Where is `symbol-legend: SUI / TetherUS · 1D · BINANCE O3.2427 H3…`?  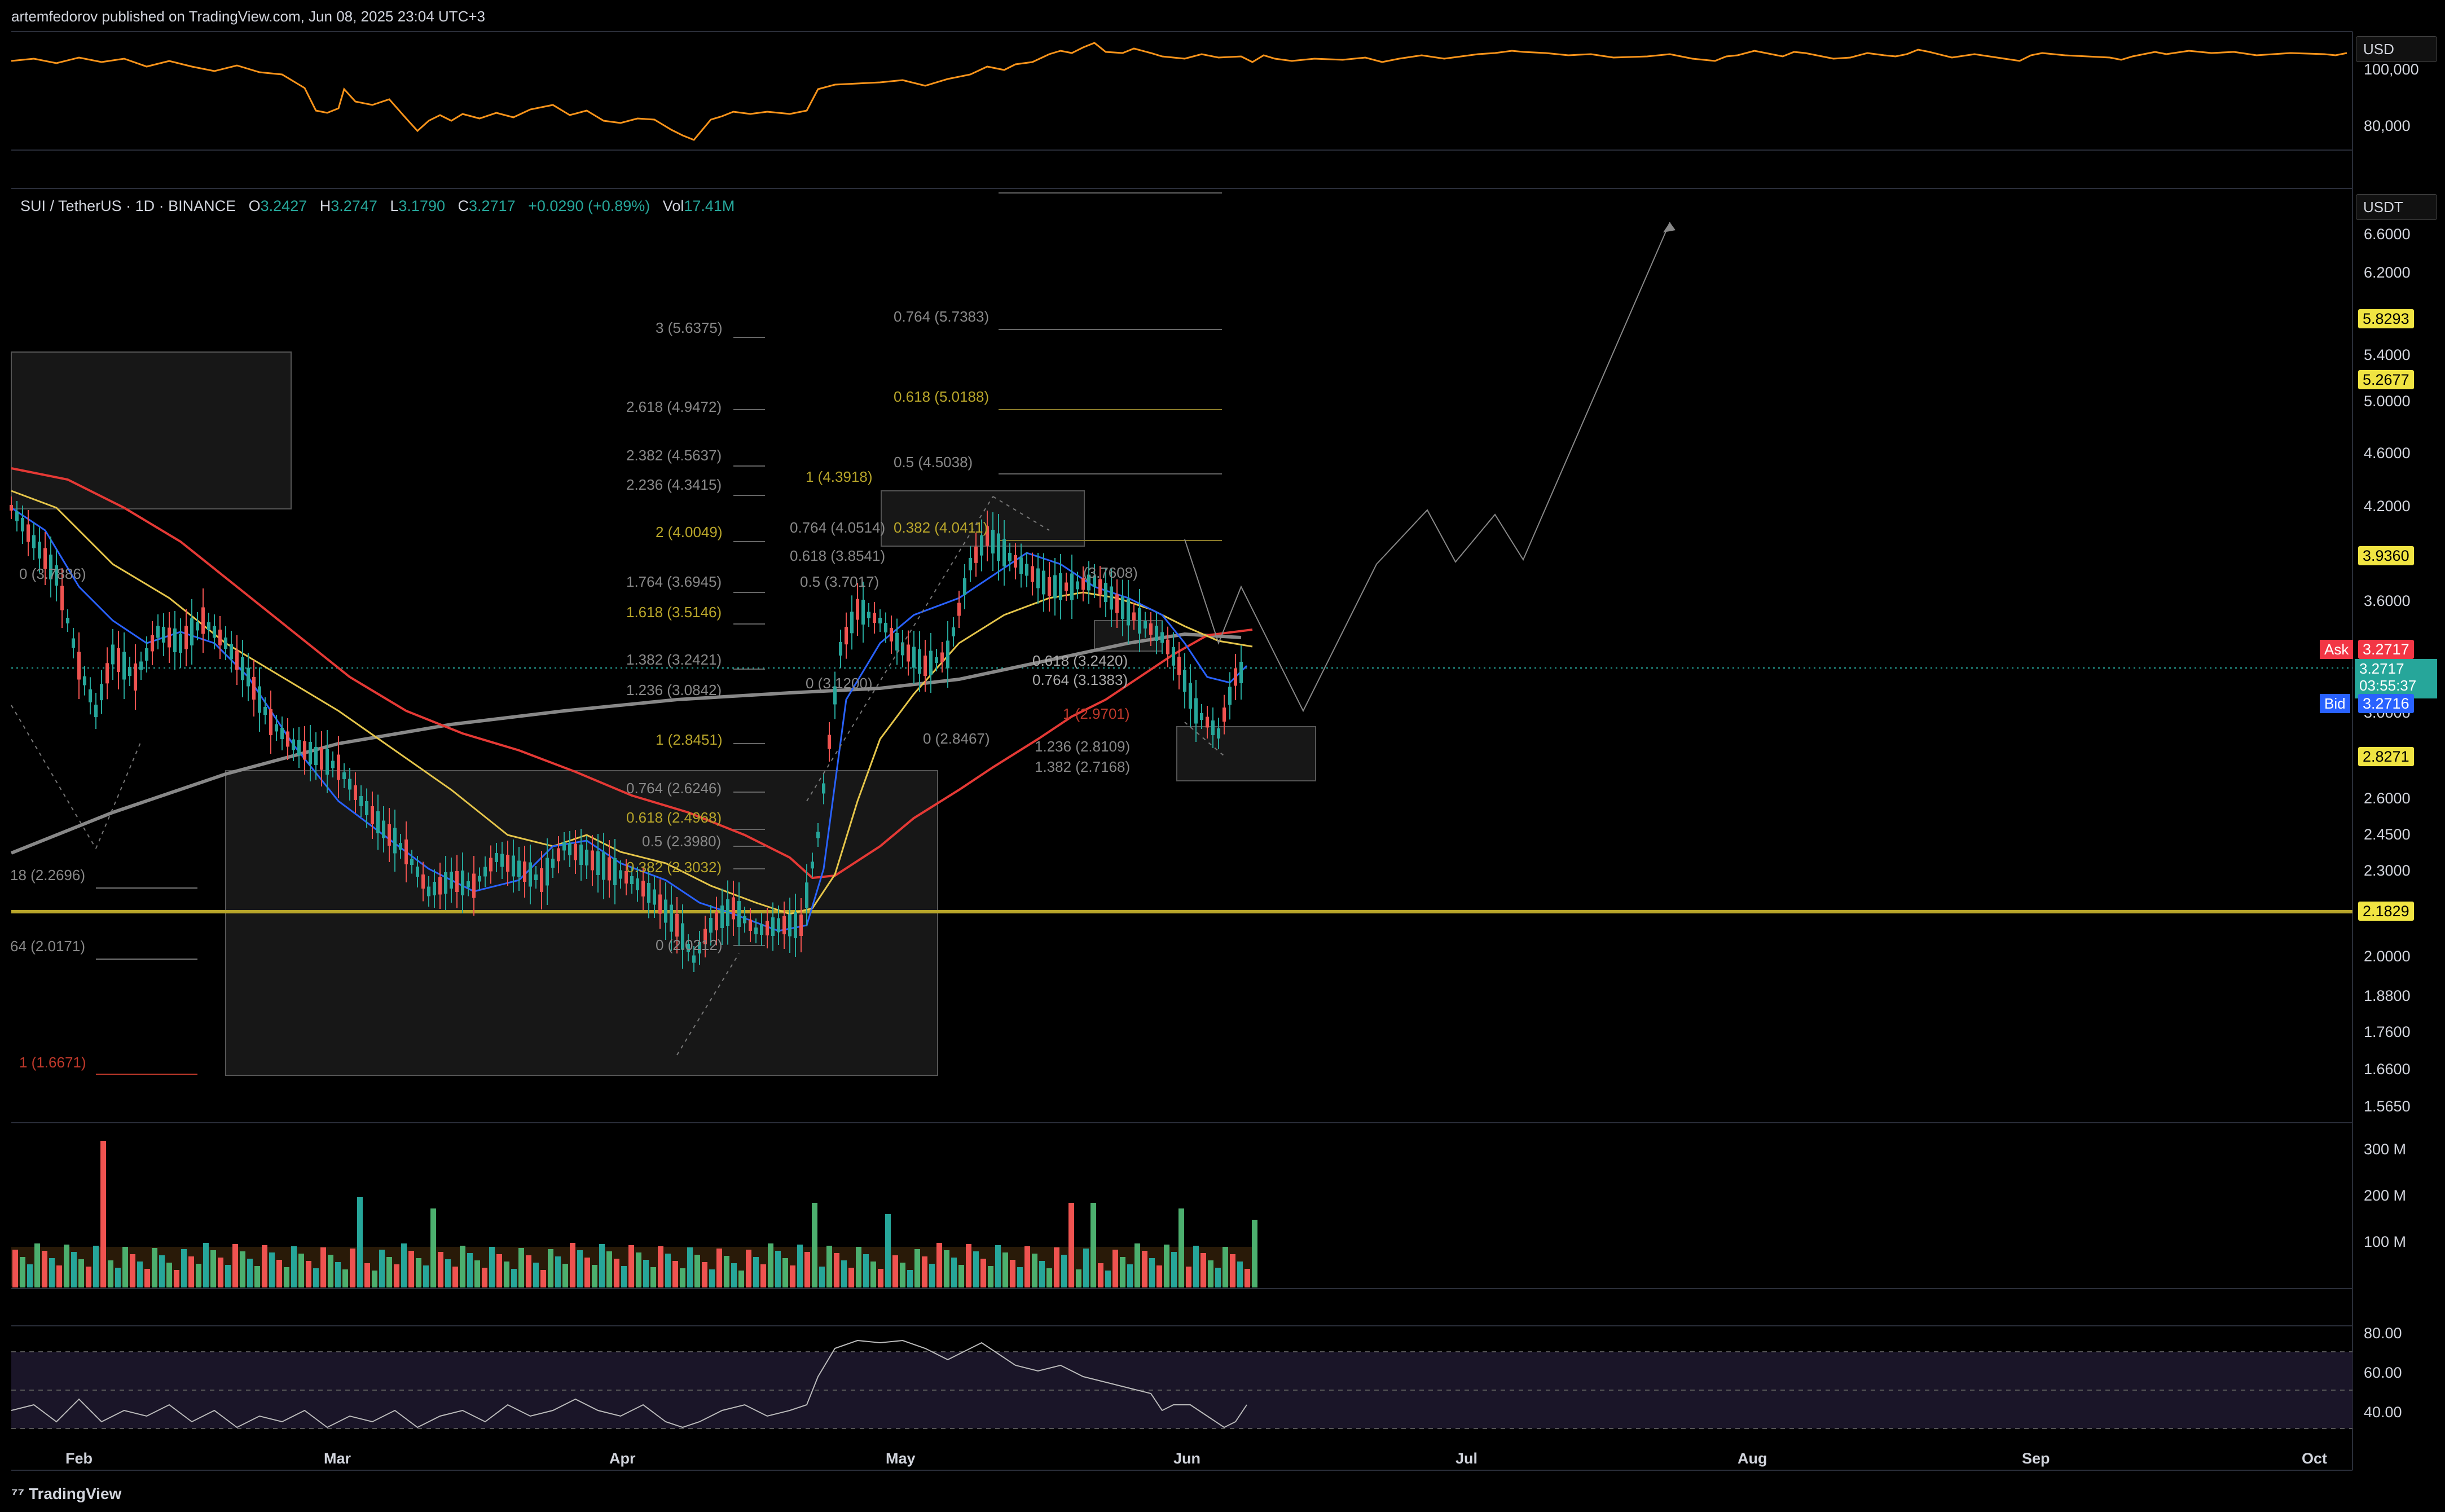 symbol-legend: SUI / TetherUS · 1D · BINANCE O3.2427 H3… is located at coordinates (377, 206).